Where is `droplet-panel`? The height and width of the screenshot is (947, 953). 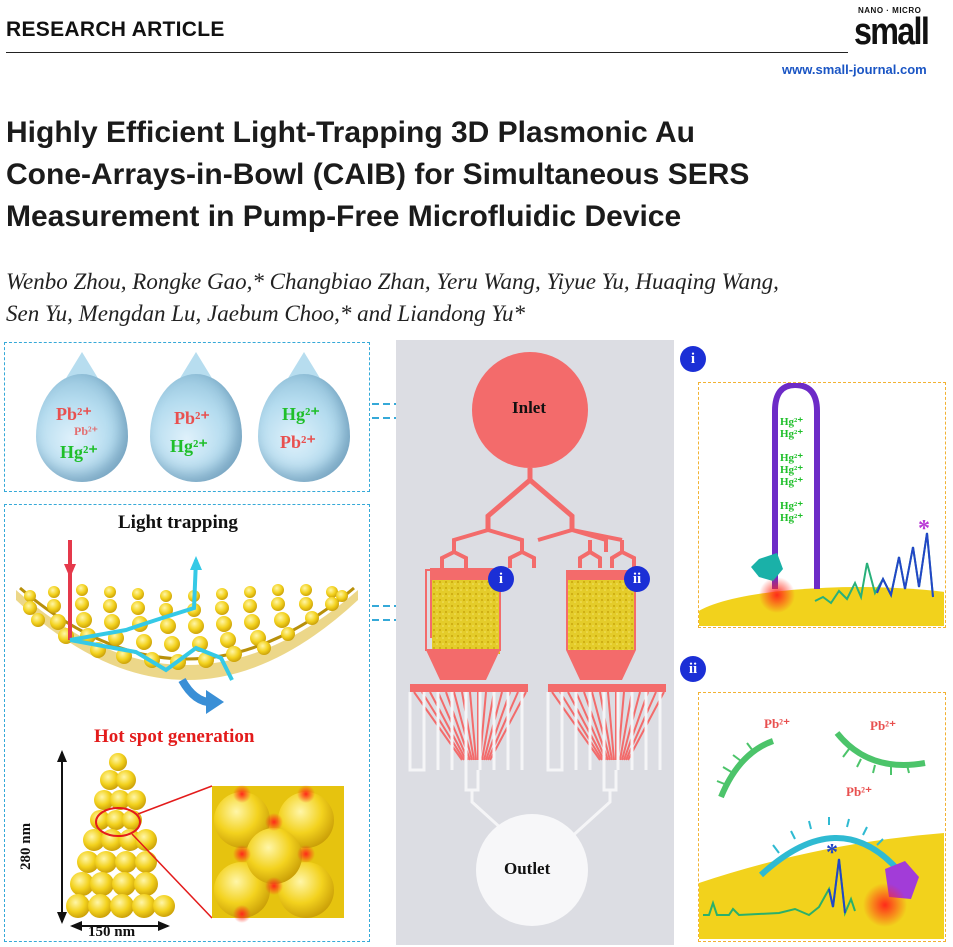
droplet-panel is located at coordinates (187, 417).